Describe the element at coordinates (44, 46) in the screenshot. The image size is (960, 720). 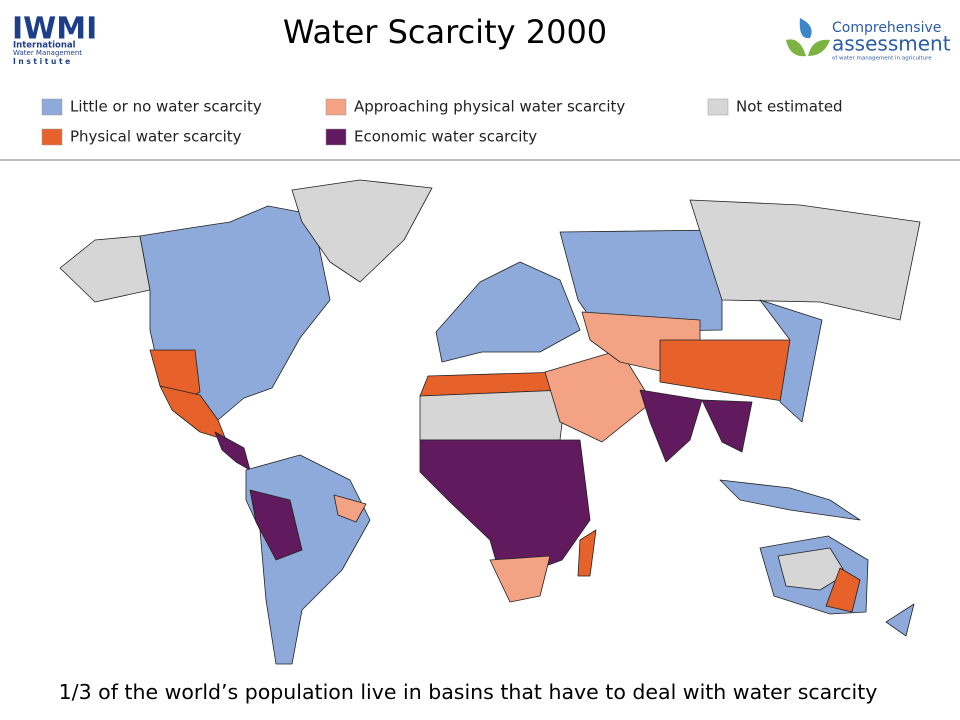
I see `logo-line: International` at that location.